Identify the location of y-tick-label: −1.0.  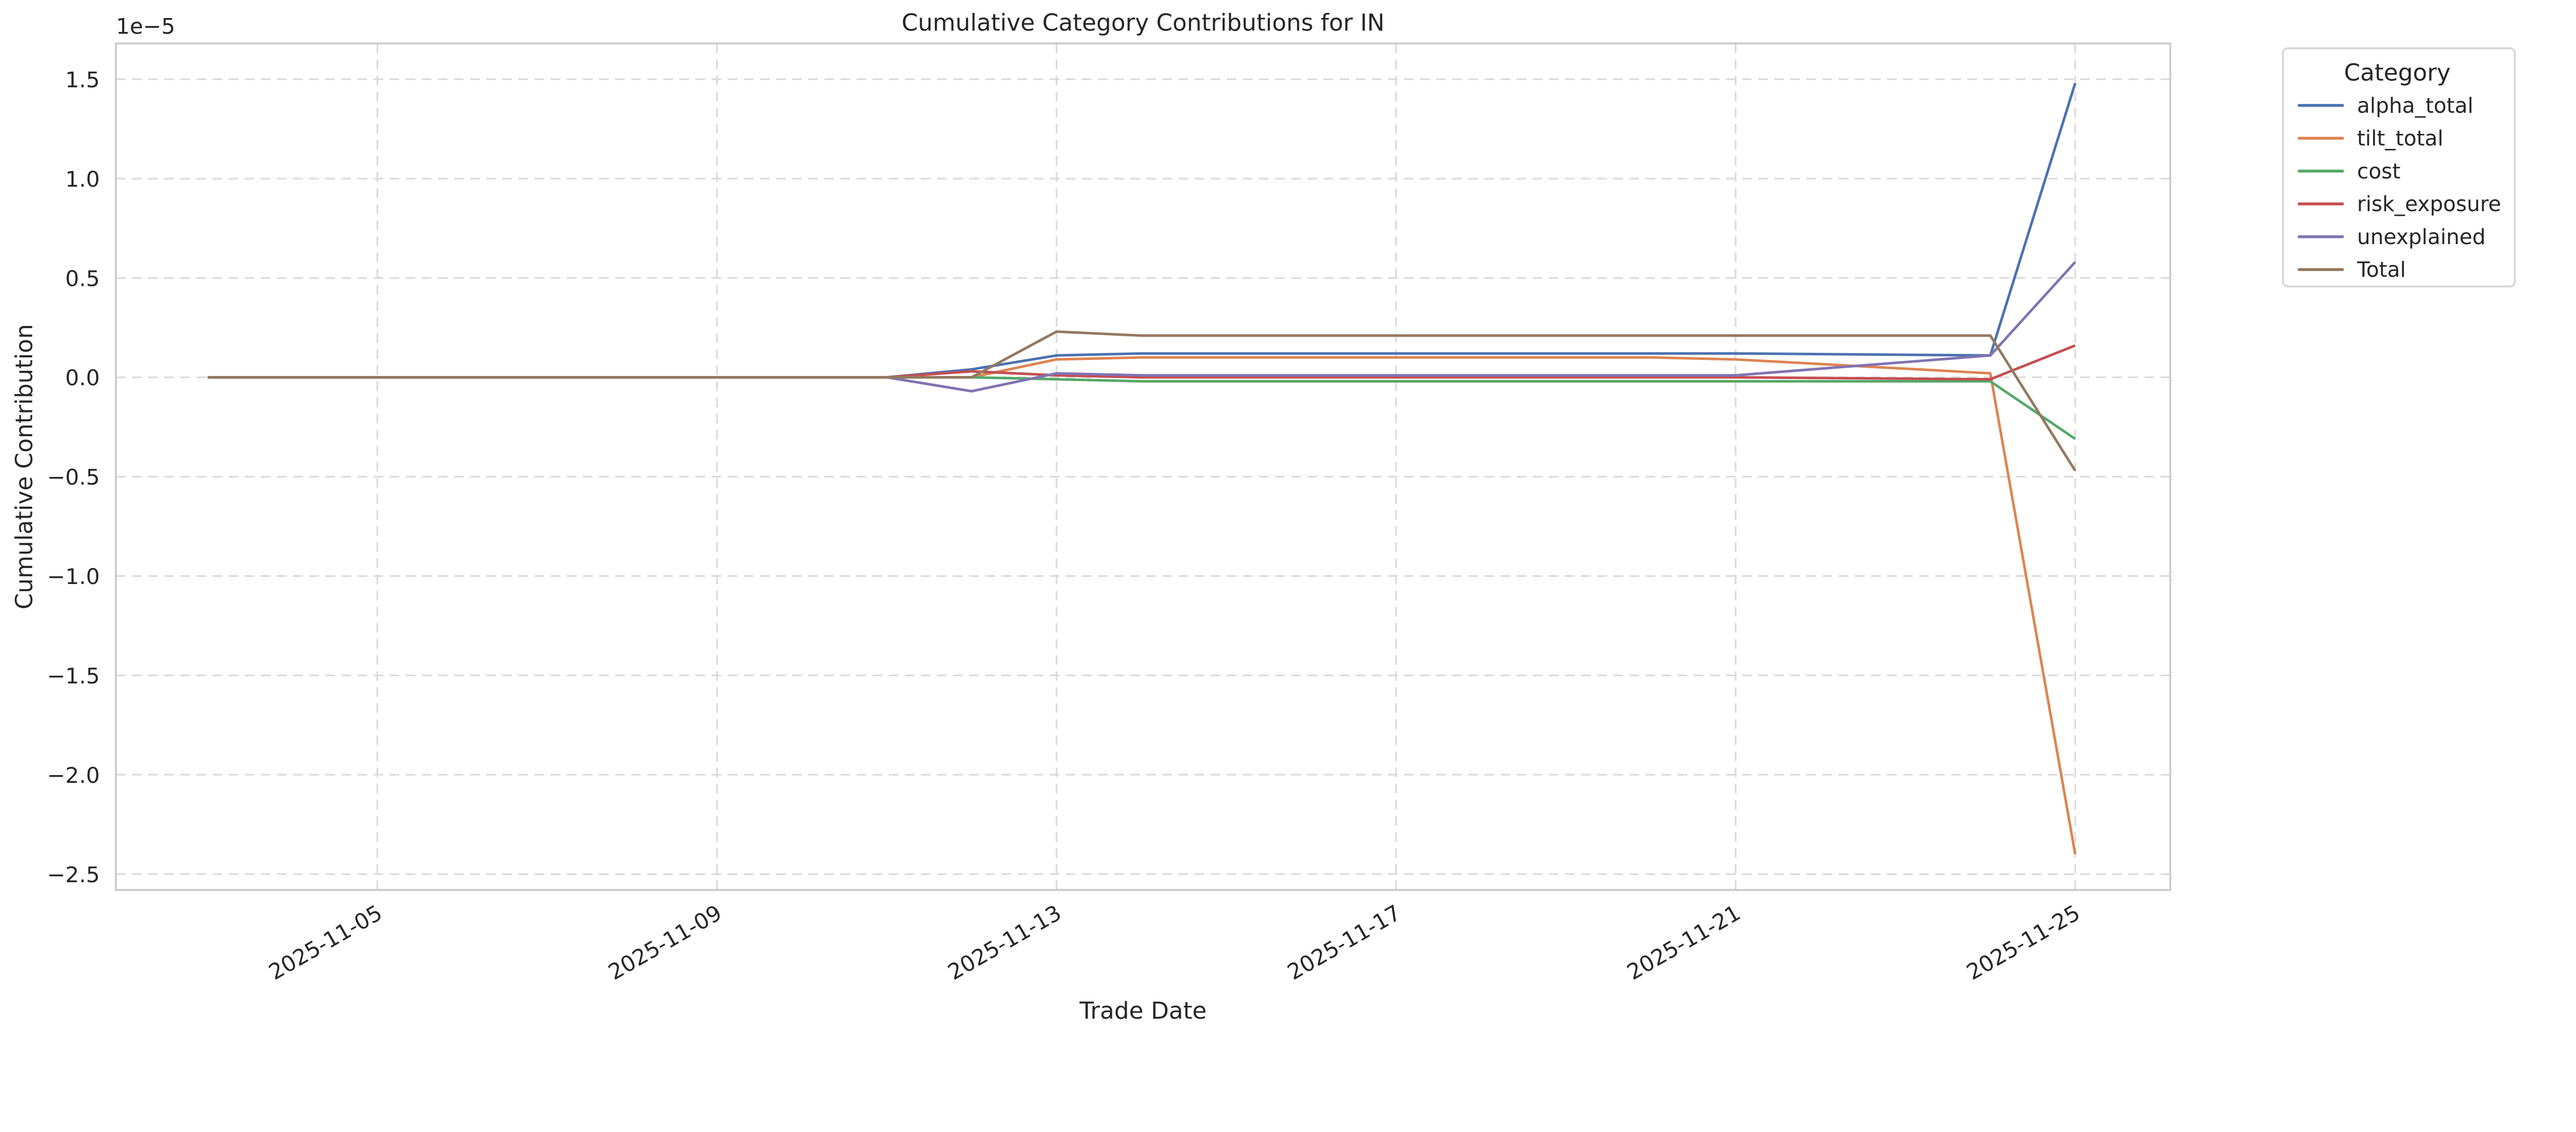
(73, 576).